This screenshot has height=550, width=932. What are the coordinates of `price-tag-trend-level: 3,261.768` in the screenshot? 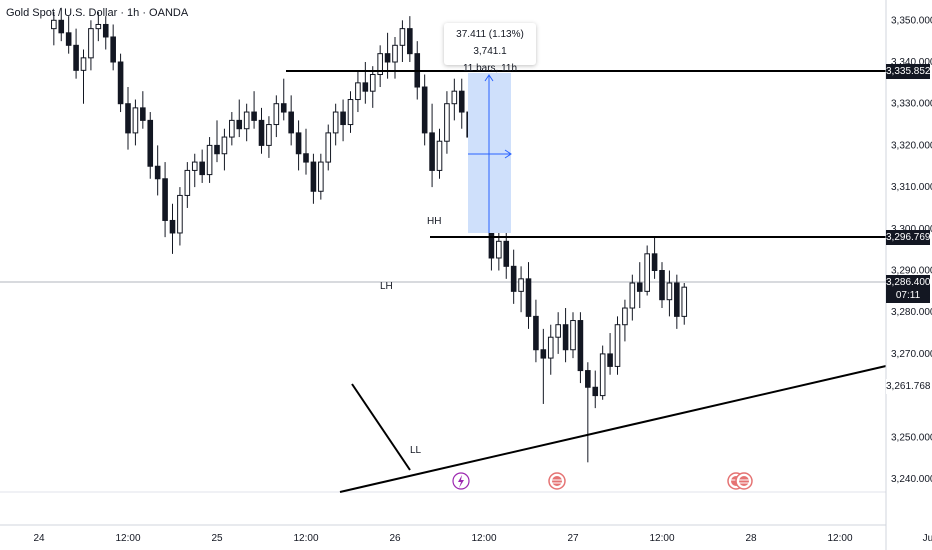 It's located at (908, 386).